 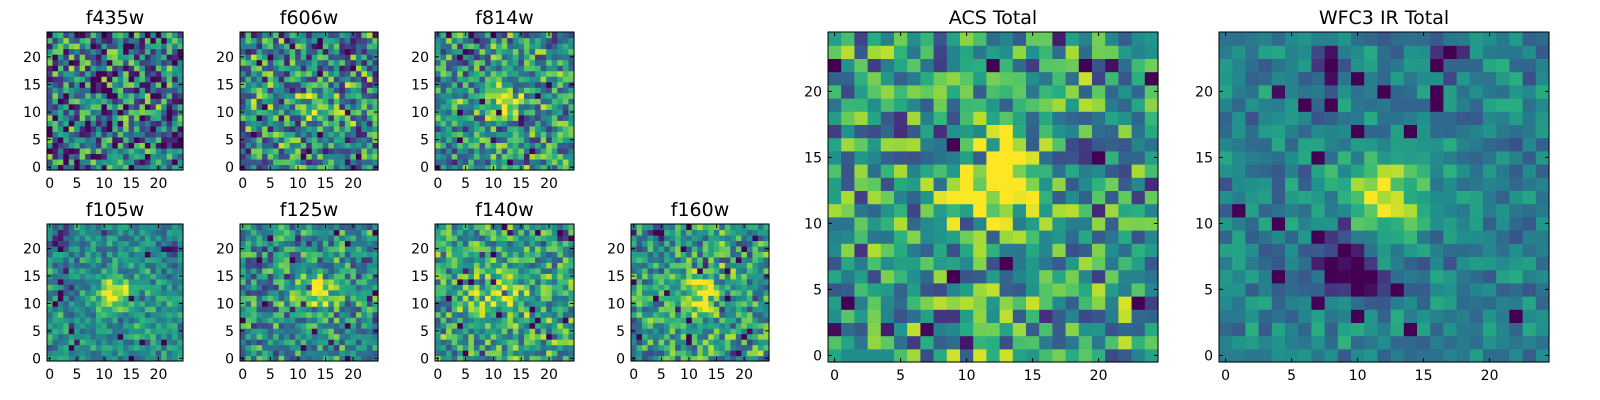 What do you see at coordinates (225, 85) in the screenshot?
I see `y-tick-label: 15` at bounding box center [225, 85].